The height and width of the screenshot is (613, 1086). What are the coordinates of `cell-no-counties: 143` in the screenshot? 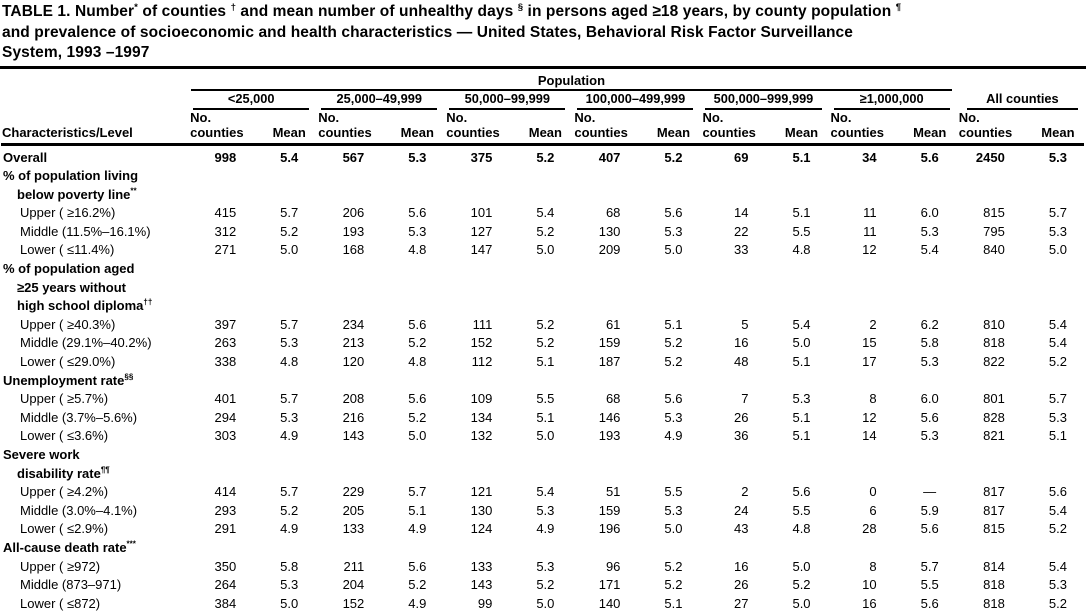 It's located at (481, 585).